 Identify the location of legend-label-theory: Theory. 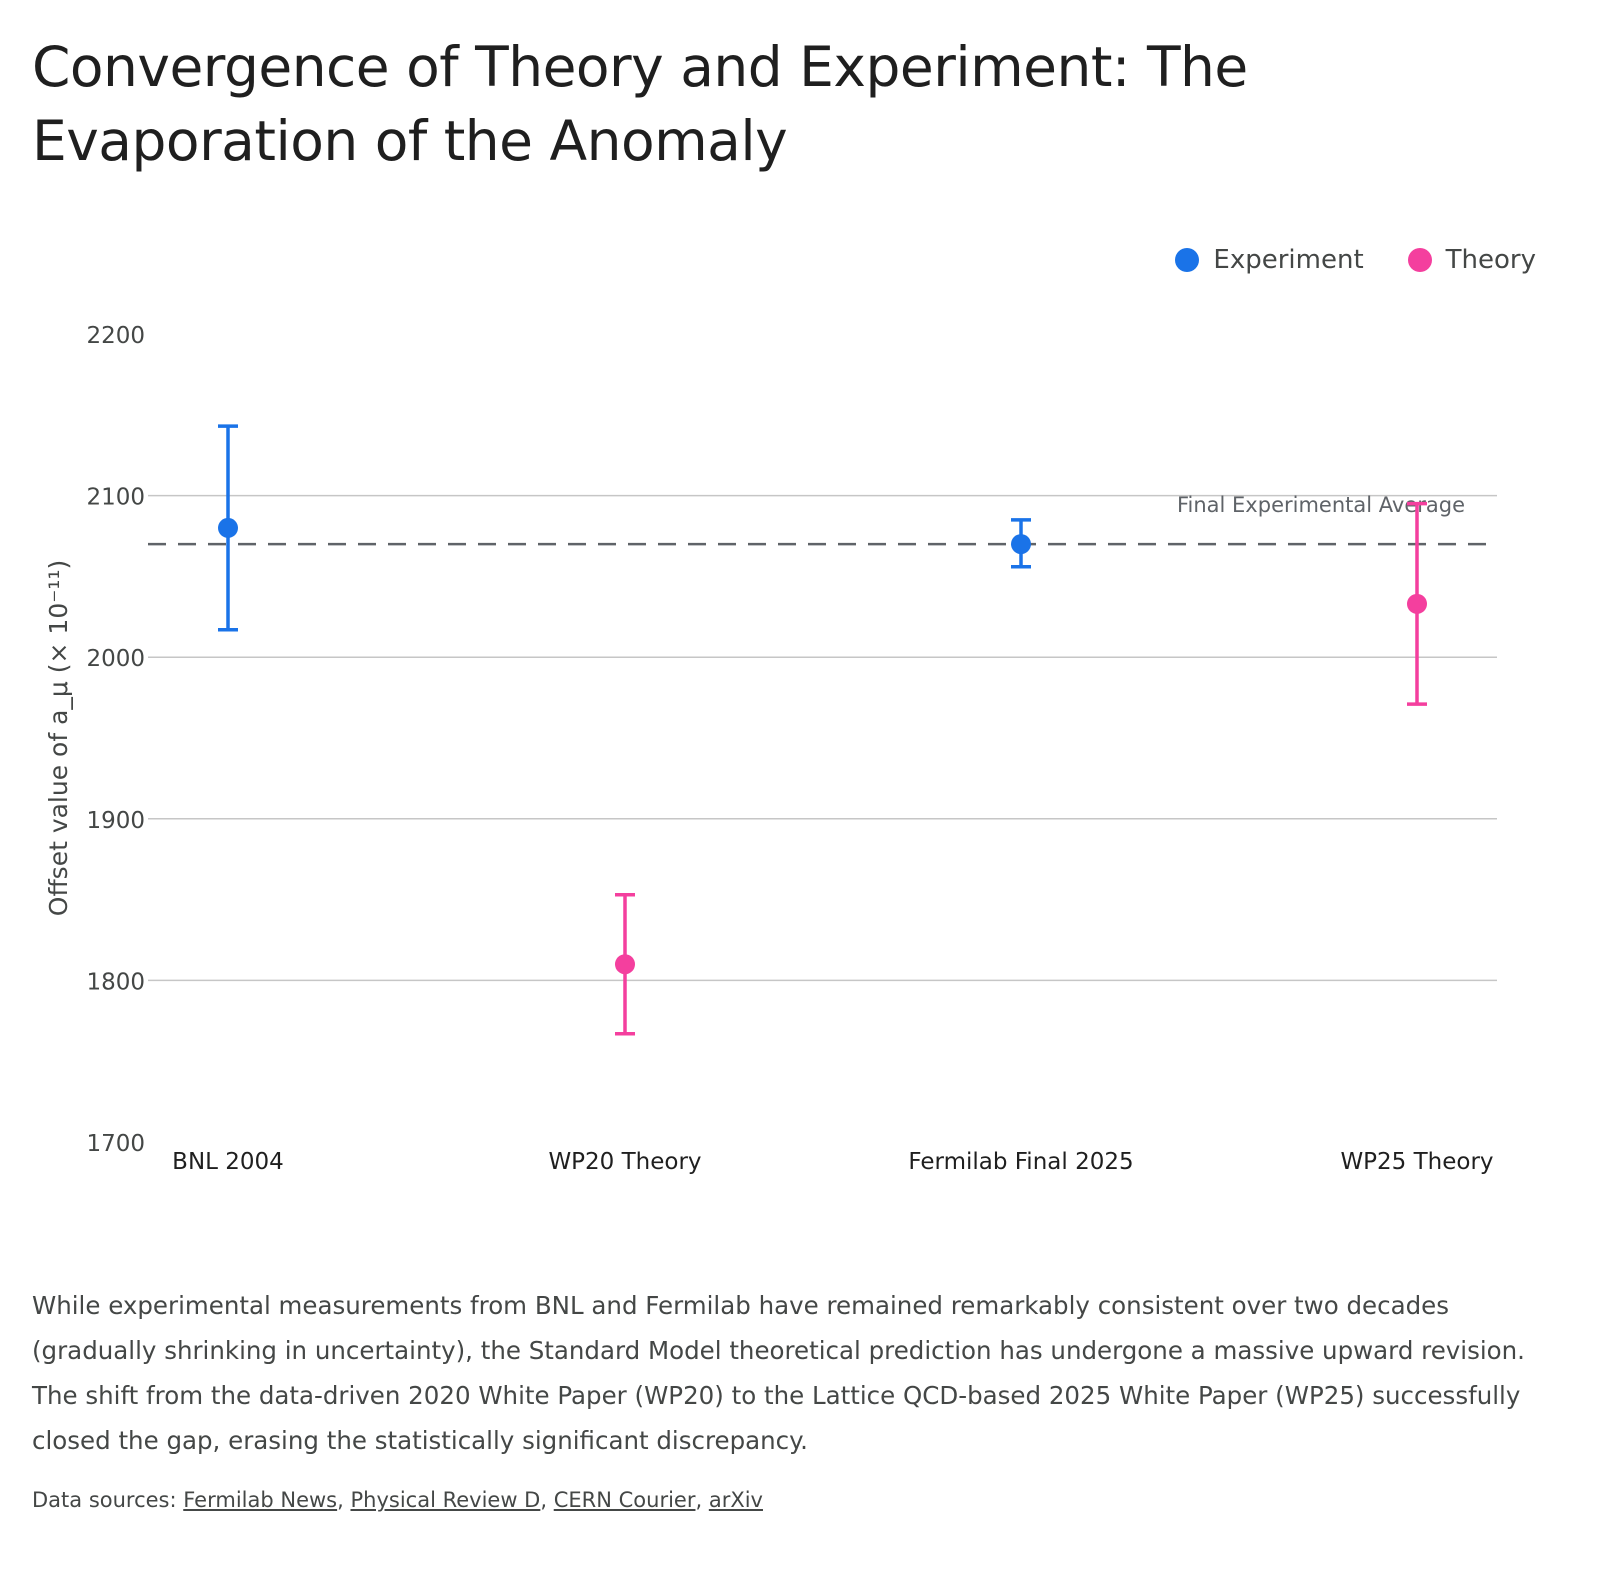
(1490, 260).